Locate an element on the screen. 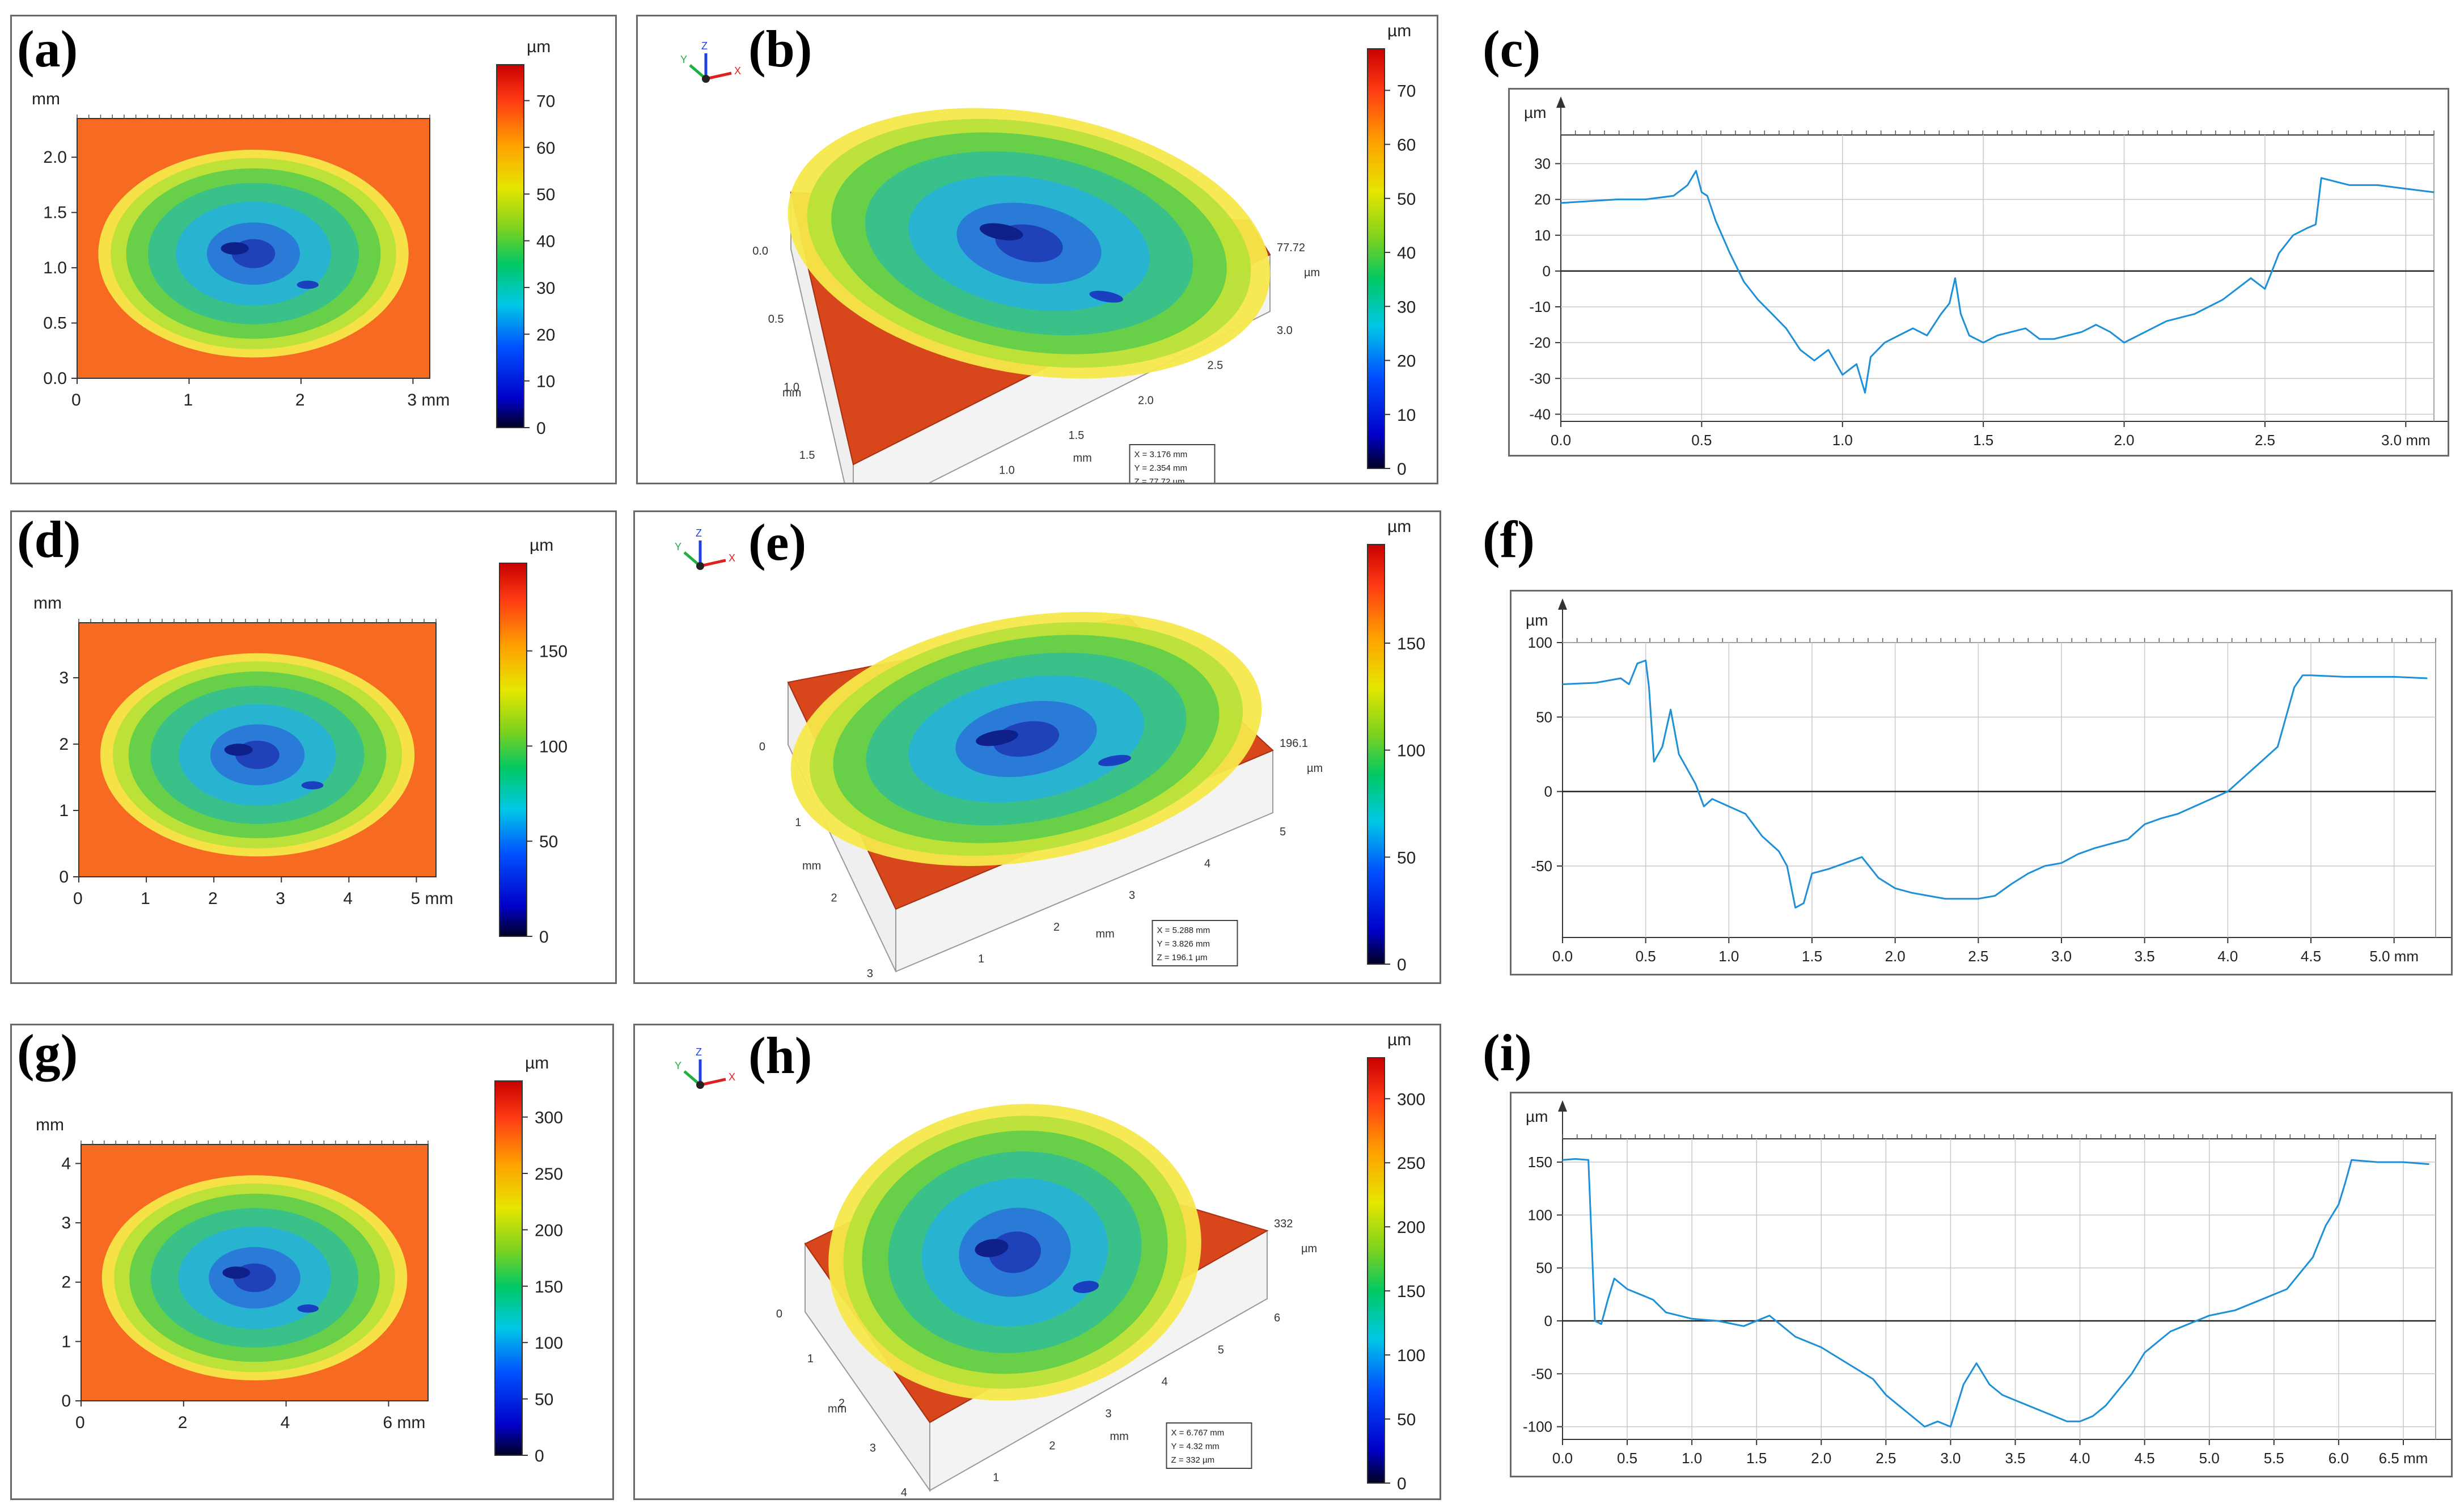 The width and height of the screenshot is (2464, 1512). x-axis-tick-label: 3.0 is located at coordinates (1285, 331).